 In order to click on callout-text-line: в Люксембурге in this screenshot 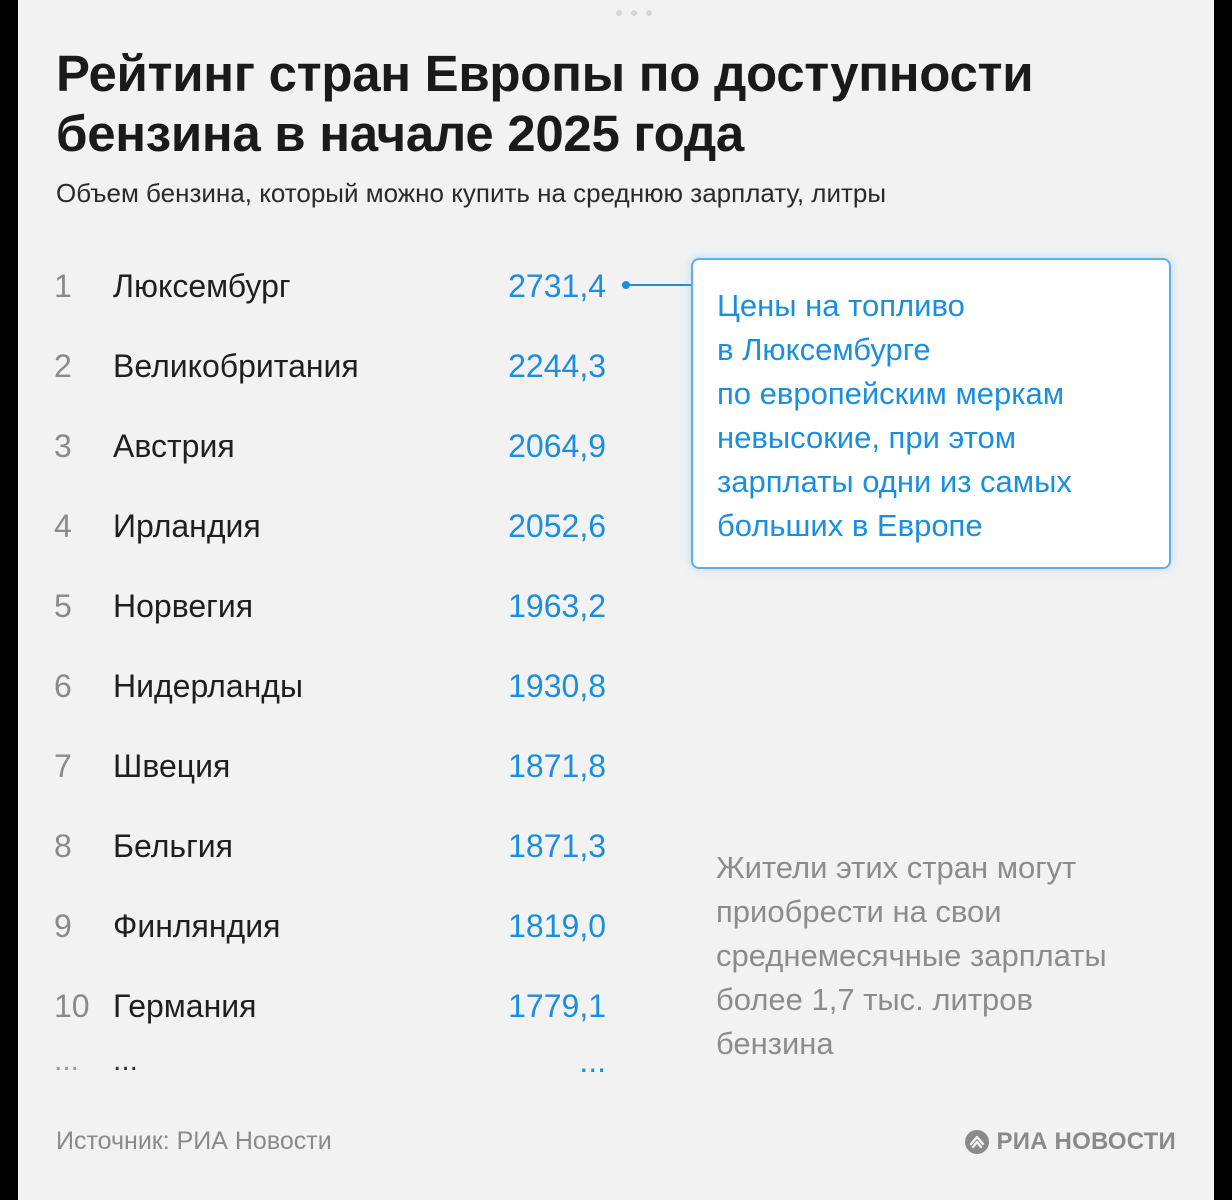, I will do `click(824, 349)`.